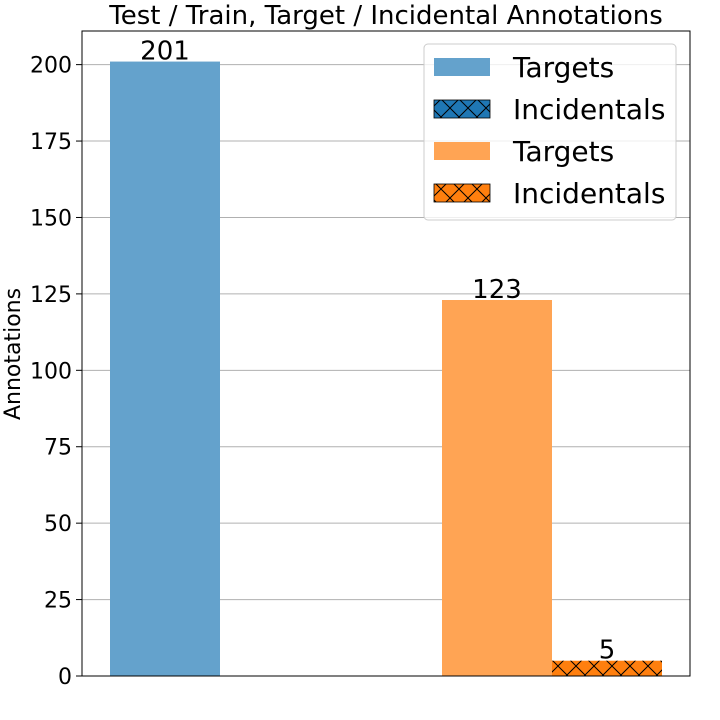  What do you see at coordinates (58, 601) in the screenshot?
I see `y-tick-label: 25` at bounding box center [58, 601].